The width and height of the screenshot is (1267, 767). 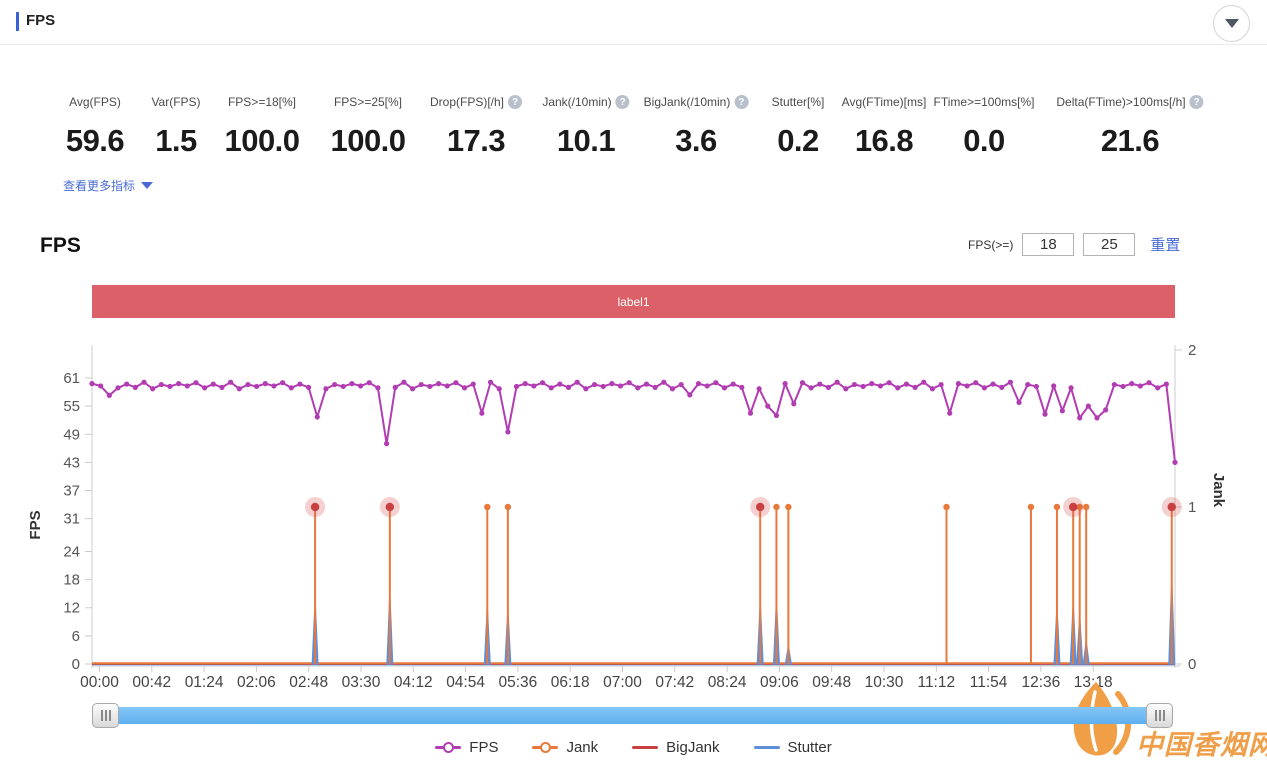 What do you see at coordinates (984, 140) in the screenshot?
I see `stat-value: 0.0` at bounding box center [984, 140].